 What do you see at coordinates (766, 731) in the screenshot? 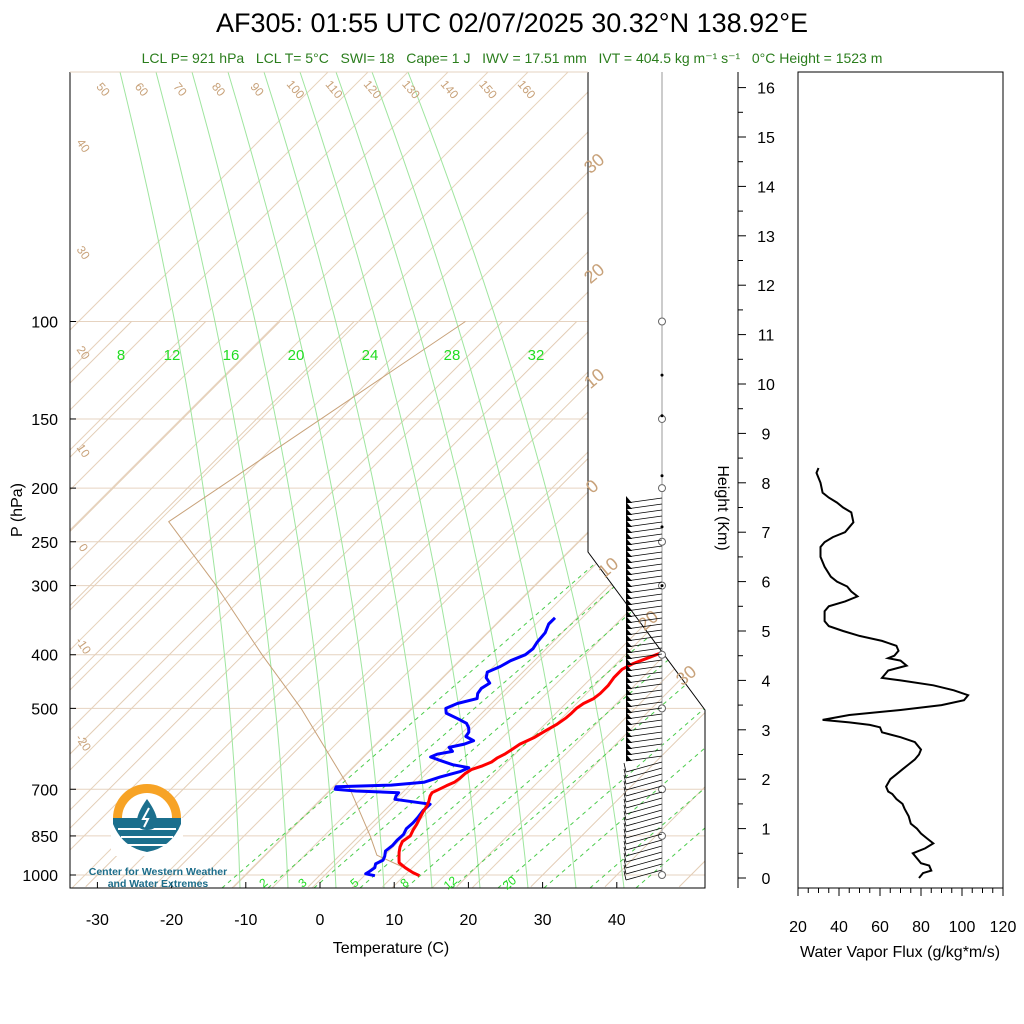
I see `height-tick-label: 3` at bounding box center [766, 731].